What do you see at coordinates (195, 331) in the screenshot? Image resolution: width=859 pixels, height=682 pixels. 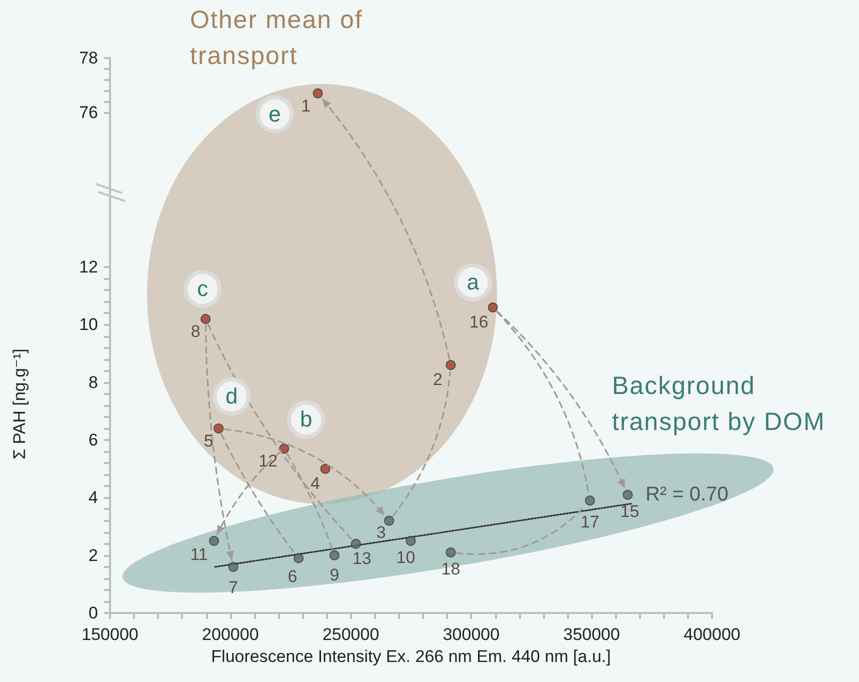 I see `annotation: 8` at bounding box center [195, 331].